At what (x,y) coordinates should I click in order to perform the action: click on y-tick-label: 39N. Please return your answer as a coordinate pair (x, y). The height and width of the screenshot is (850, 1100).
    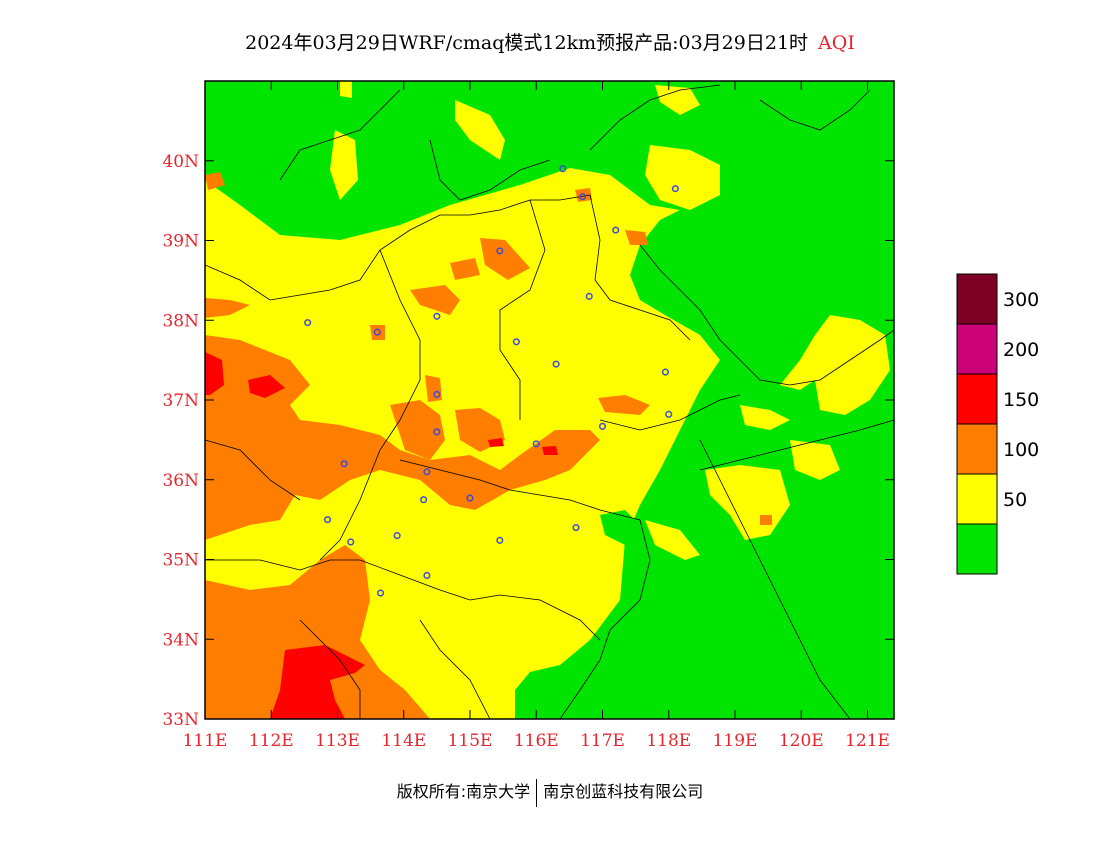
    Looking at the image, I should click on (180, 242).